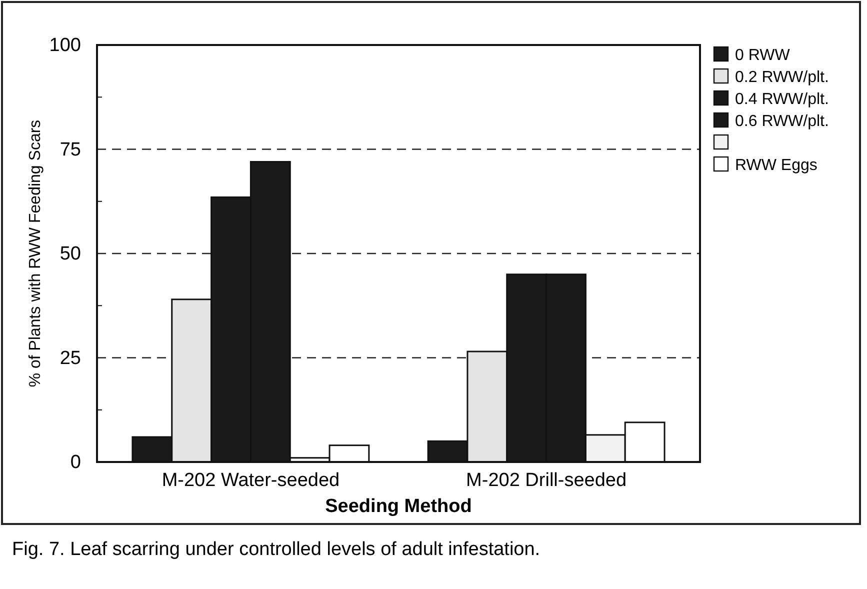  I want to click on x-axis-title: Seeding Method, so click(398, 506).